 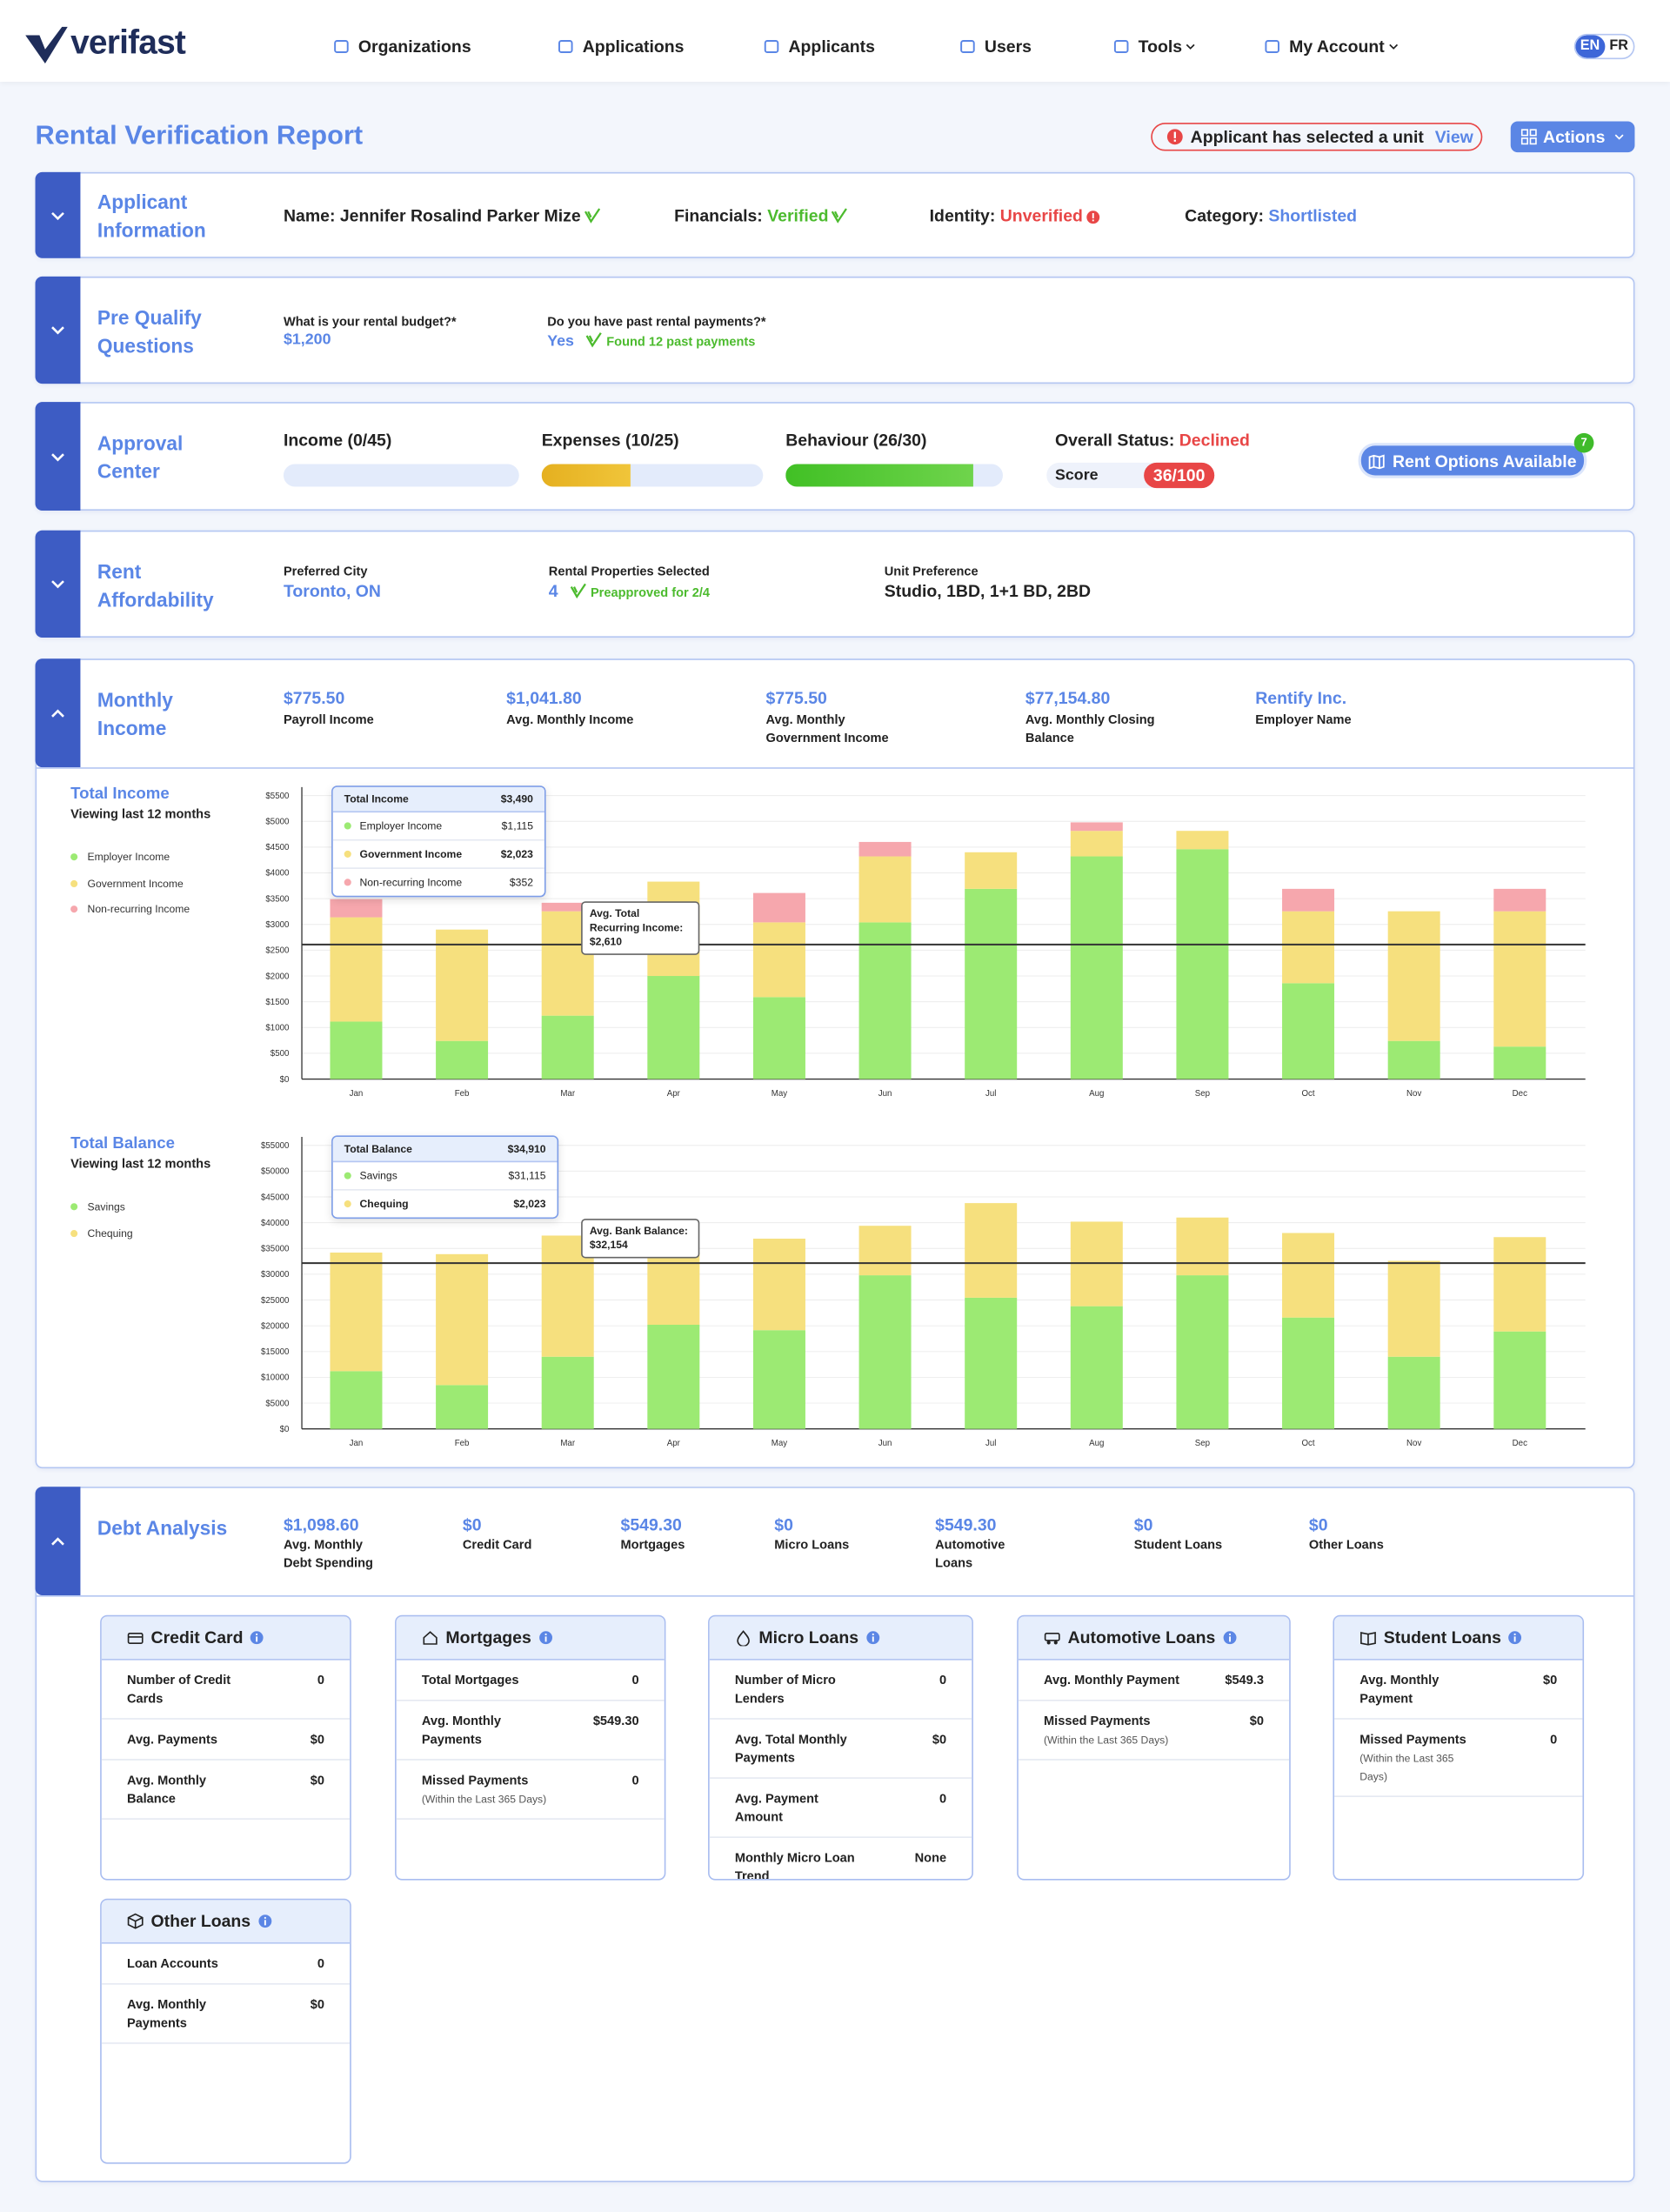 I want to click on tooltip-row: Employer Income $1,115, so click(x=438, y=826).